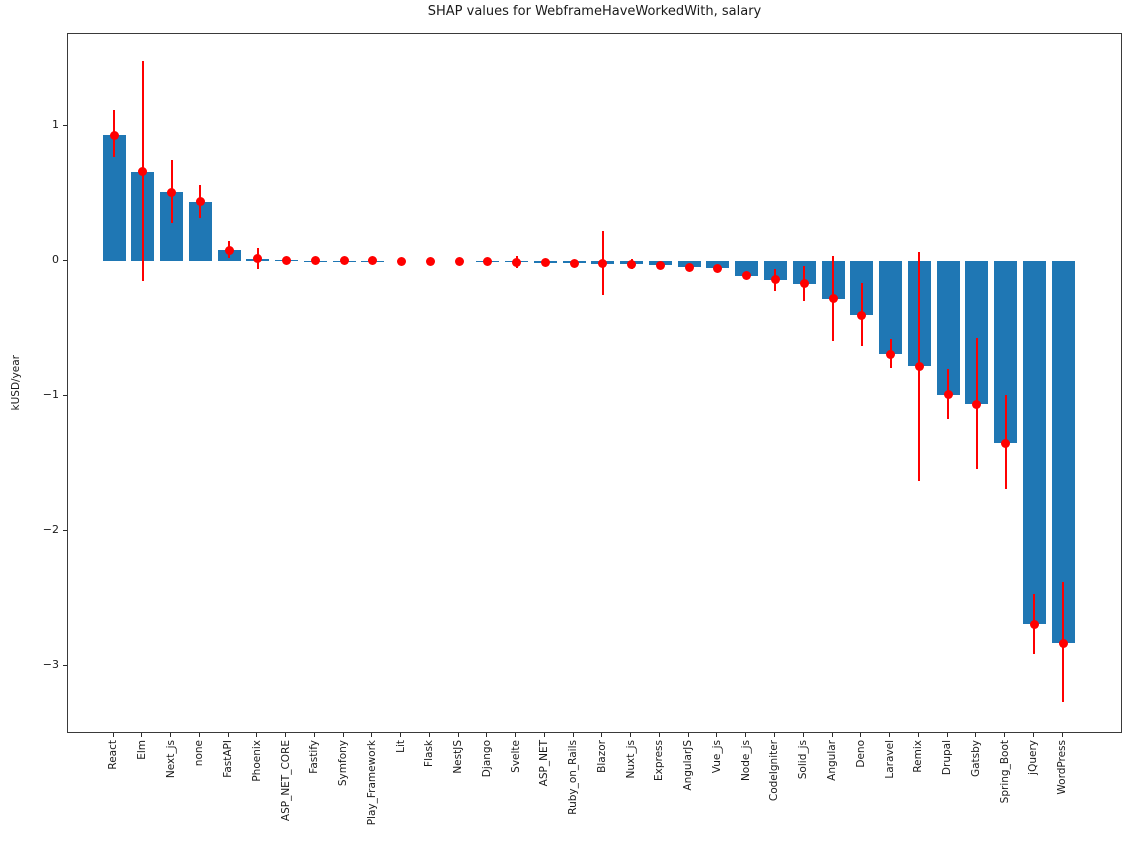 The height and width of the screenshot is (862, 1134). What do you see at coordinates (860, 754) in the screenshot?
I see `x-tick-label-text: Deno` at bounding box center [860, 754].